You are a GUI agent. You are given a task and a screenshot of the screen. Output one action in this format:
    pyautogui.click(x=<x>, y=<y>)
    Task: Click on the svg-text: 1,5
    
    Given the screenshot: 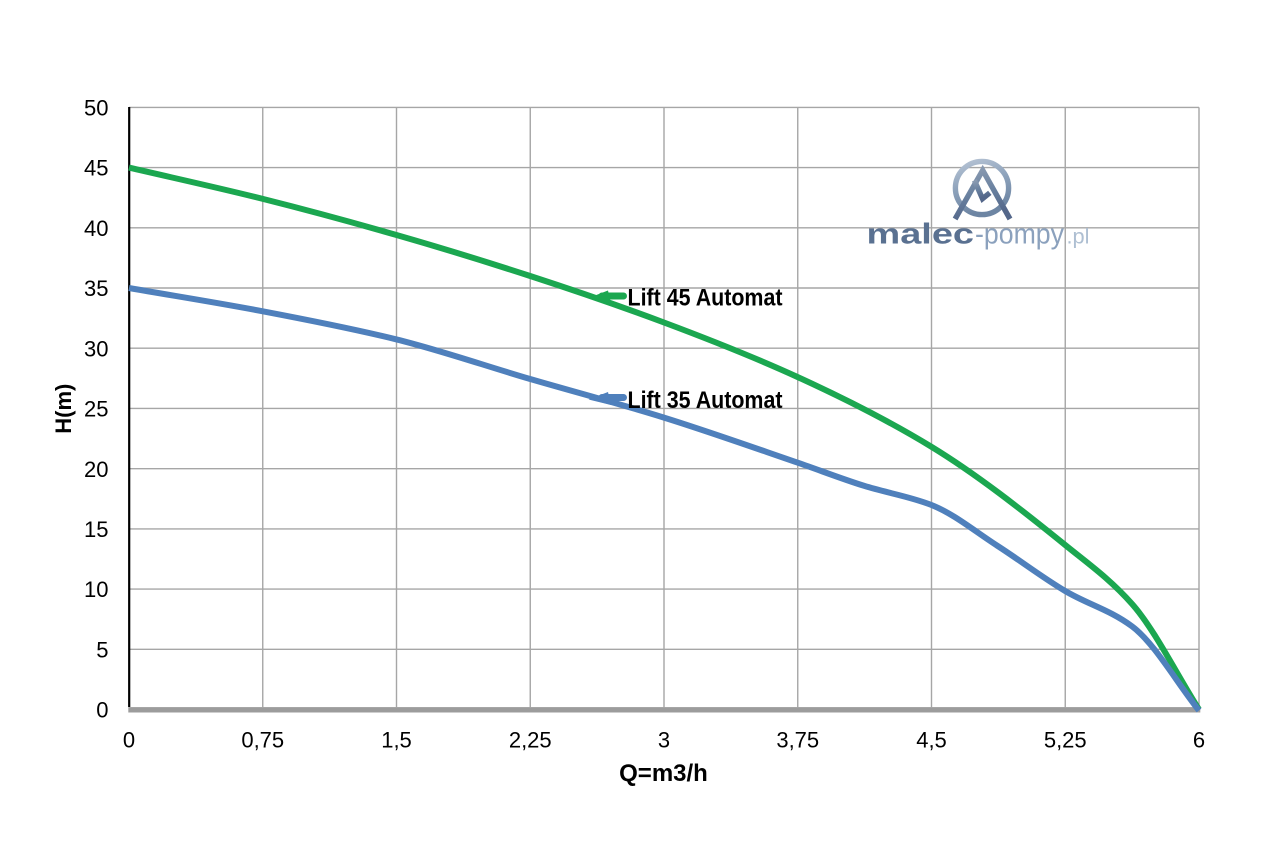 What is the action you would take?
    pyautogui.click(x=396, y=739)
    